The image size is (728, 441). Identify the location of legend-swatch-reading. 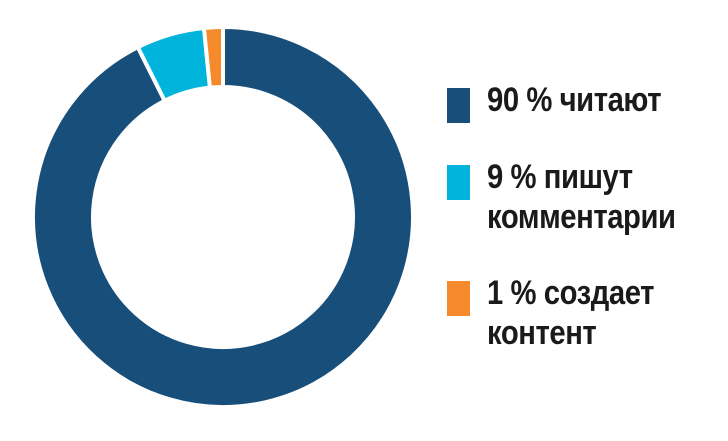
(458, 105).